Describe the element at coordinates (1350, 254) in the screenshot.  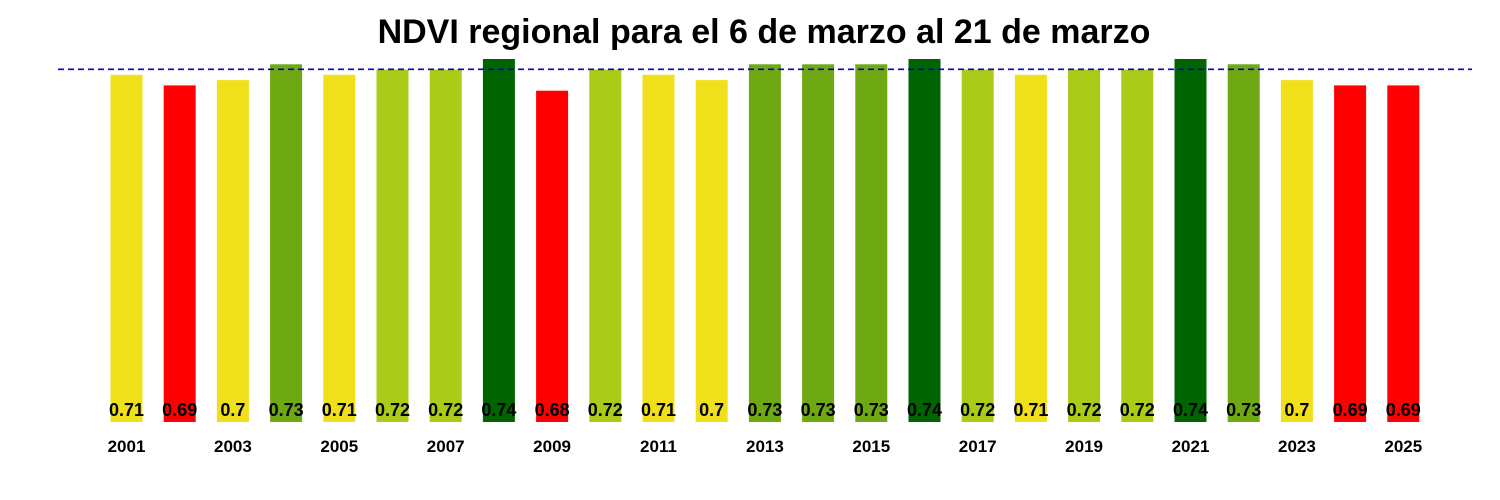
I see `bar-2024` at that location.